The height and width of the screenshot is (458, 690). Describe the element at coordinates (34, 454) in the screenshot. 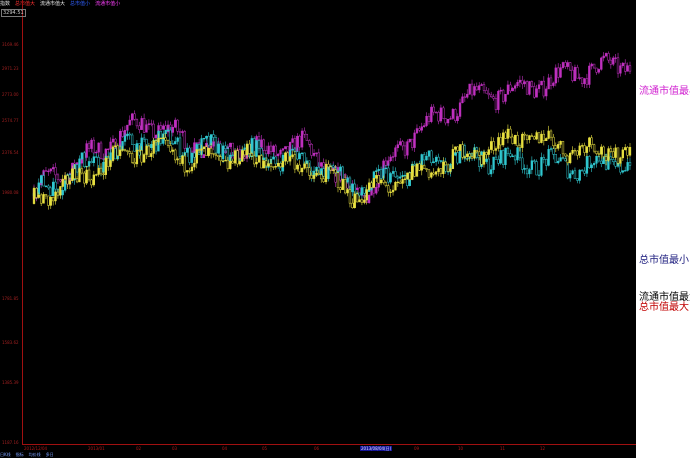

I see `toolbar-tab: 均价线` at that location.